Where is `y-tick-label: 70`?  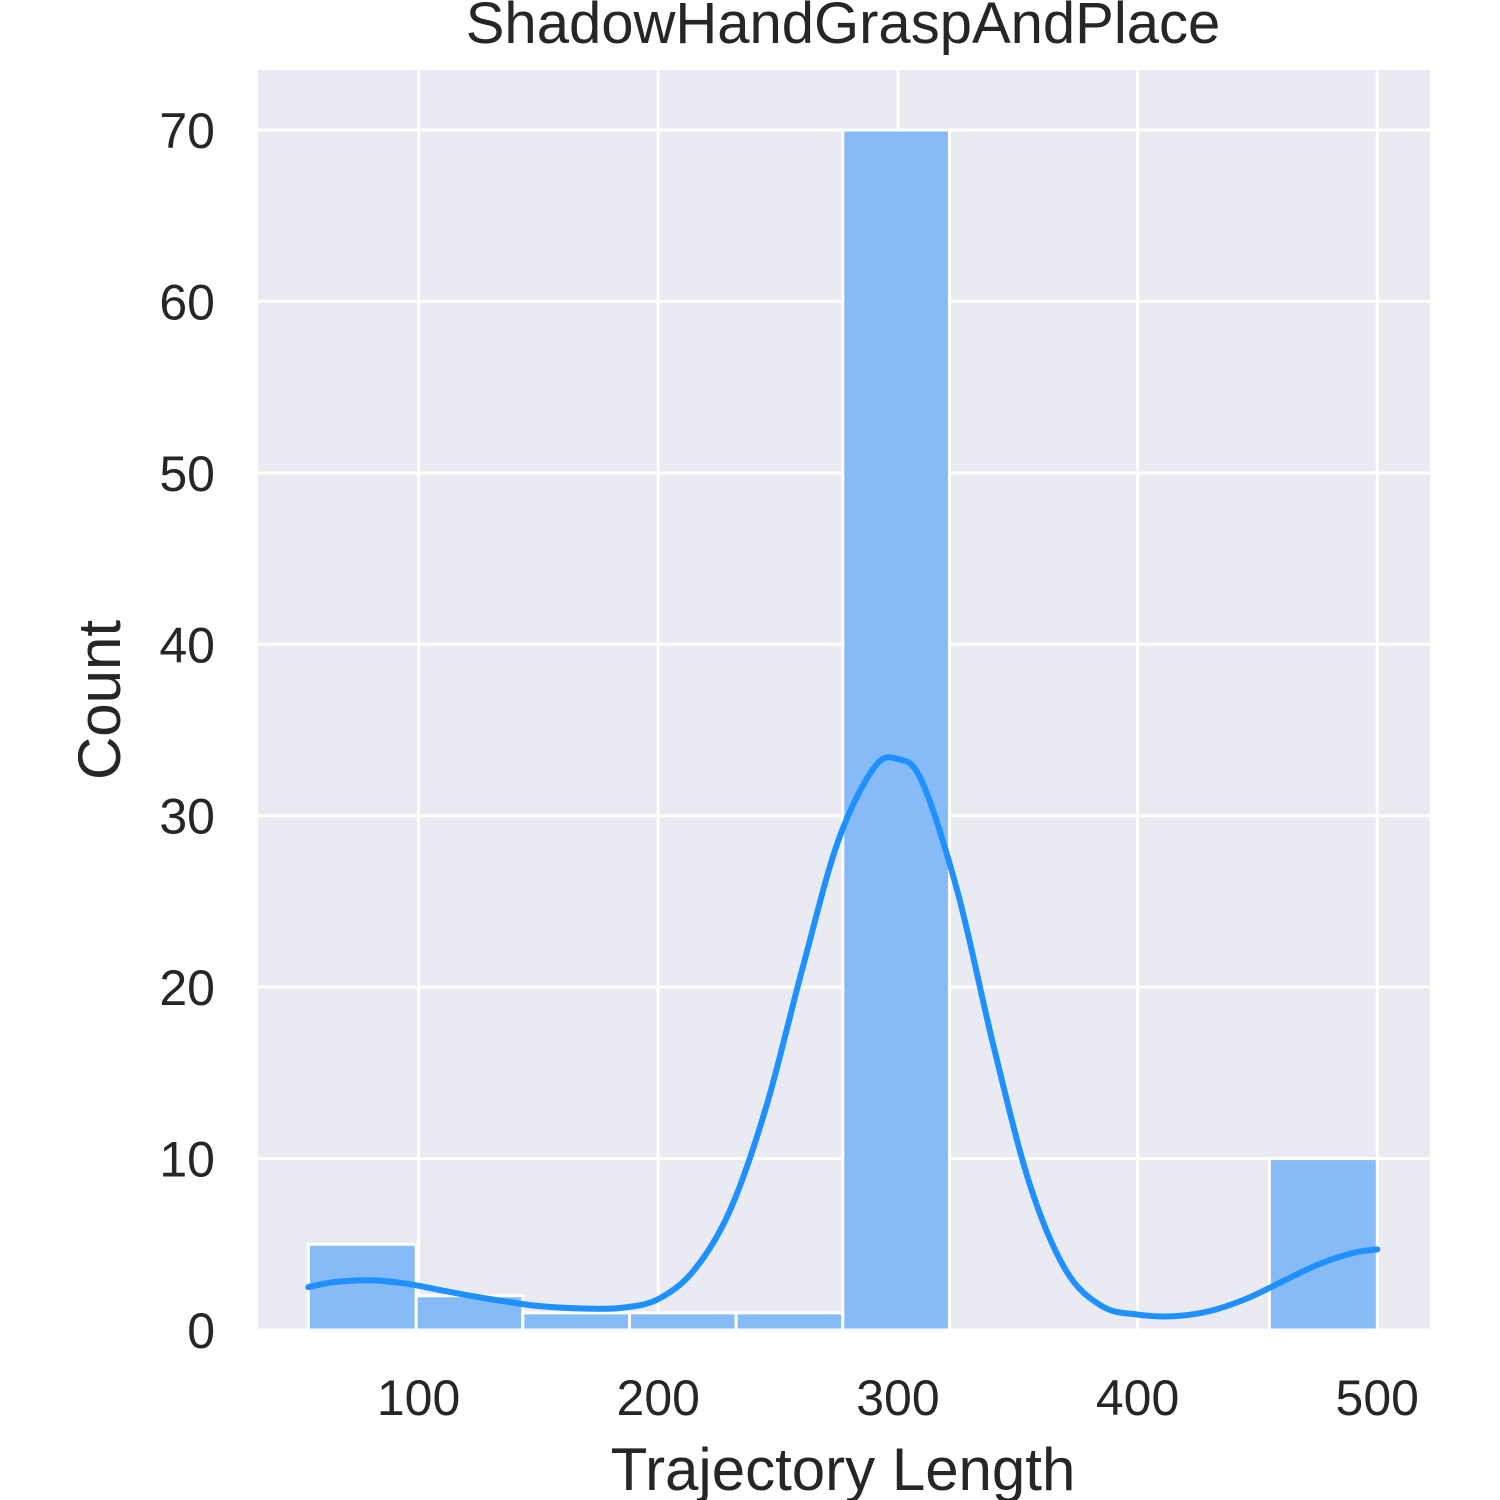 y-tick-label: 70 is located at coordinates (187, 131).